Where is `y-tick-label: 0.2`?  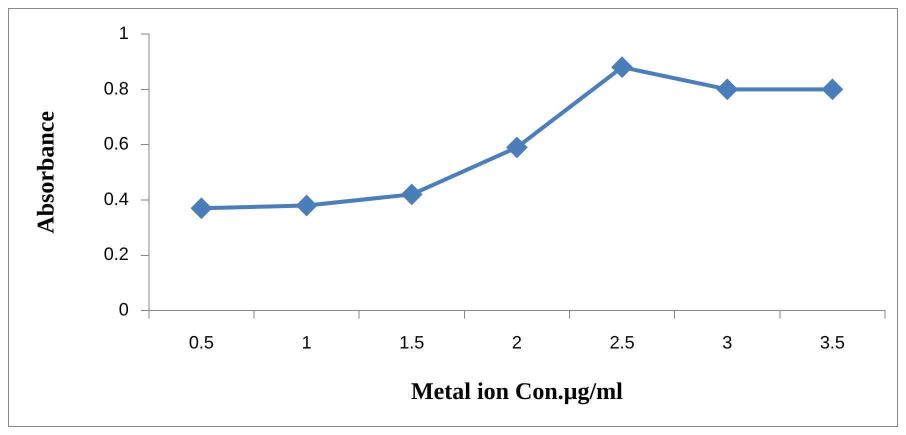
y-tick-label: 0.2 is located at coordinates (116, 254).